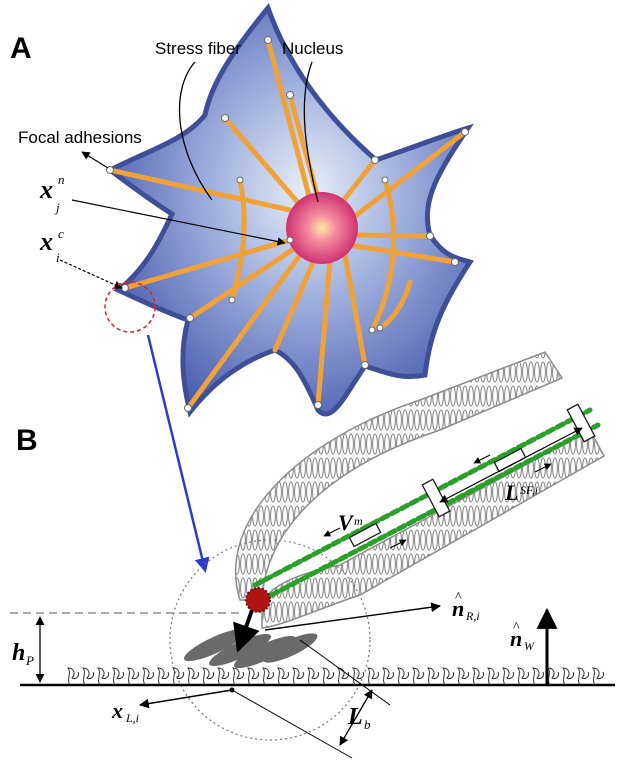 Image resolution: width=624 pixels, height=764 pixels. Describe the element at coordinates (46, 189) in the screenshot. I see `symbol-xjn: x` at that location.